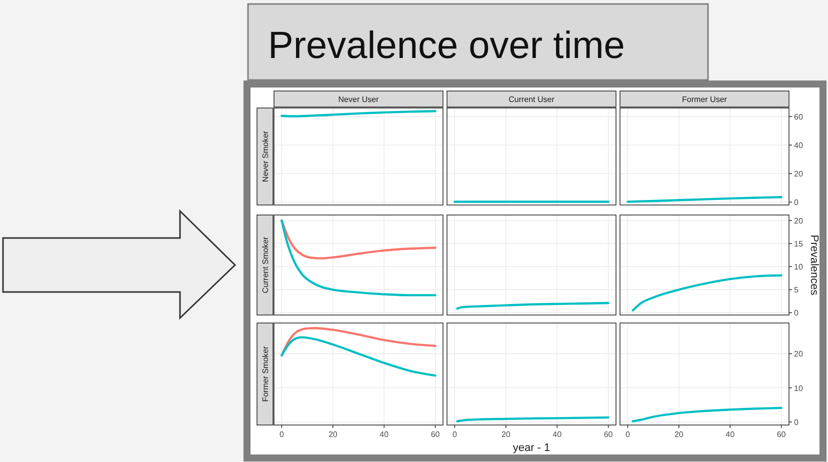 This screenshot has width=828, height=462. Describe the element at coordinates (796, 290) in the screenshot. I see `y-tick-label: 5` at that location.